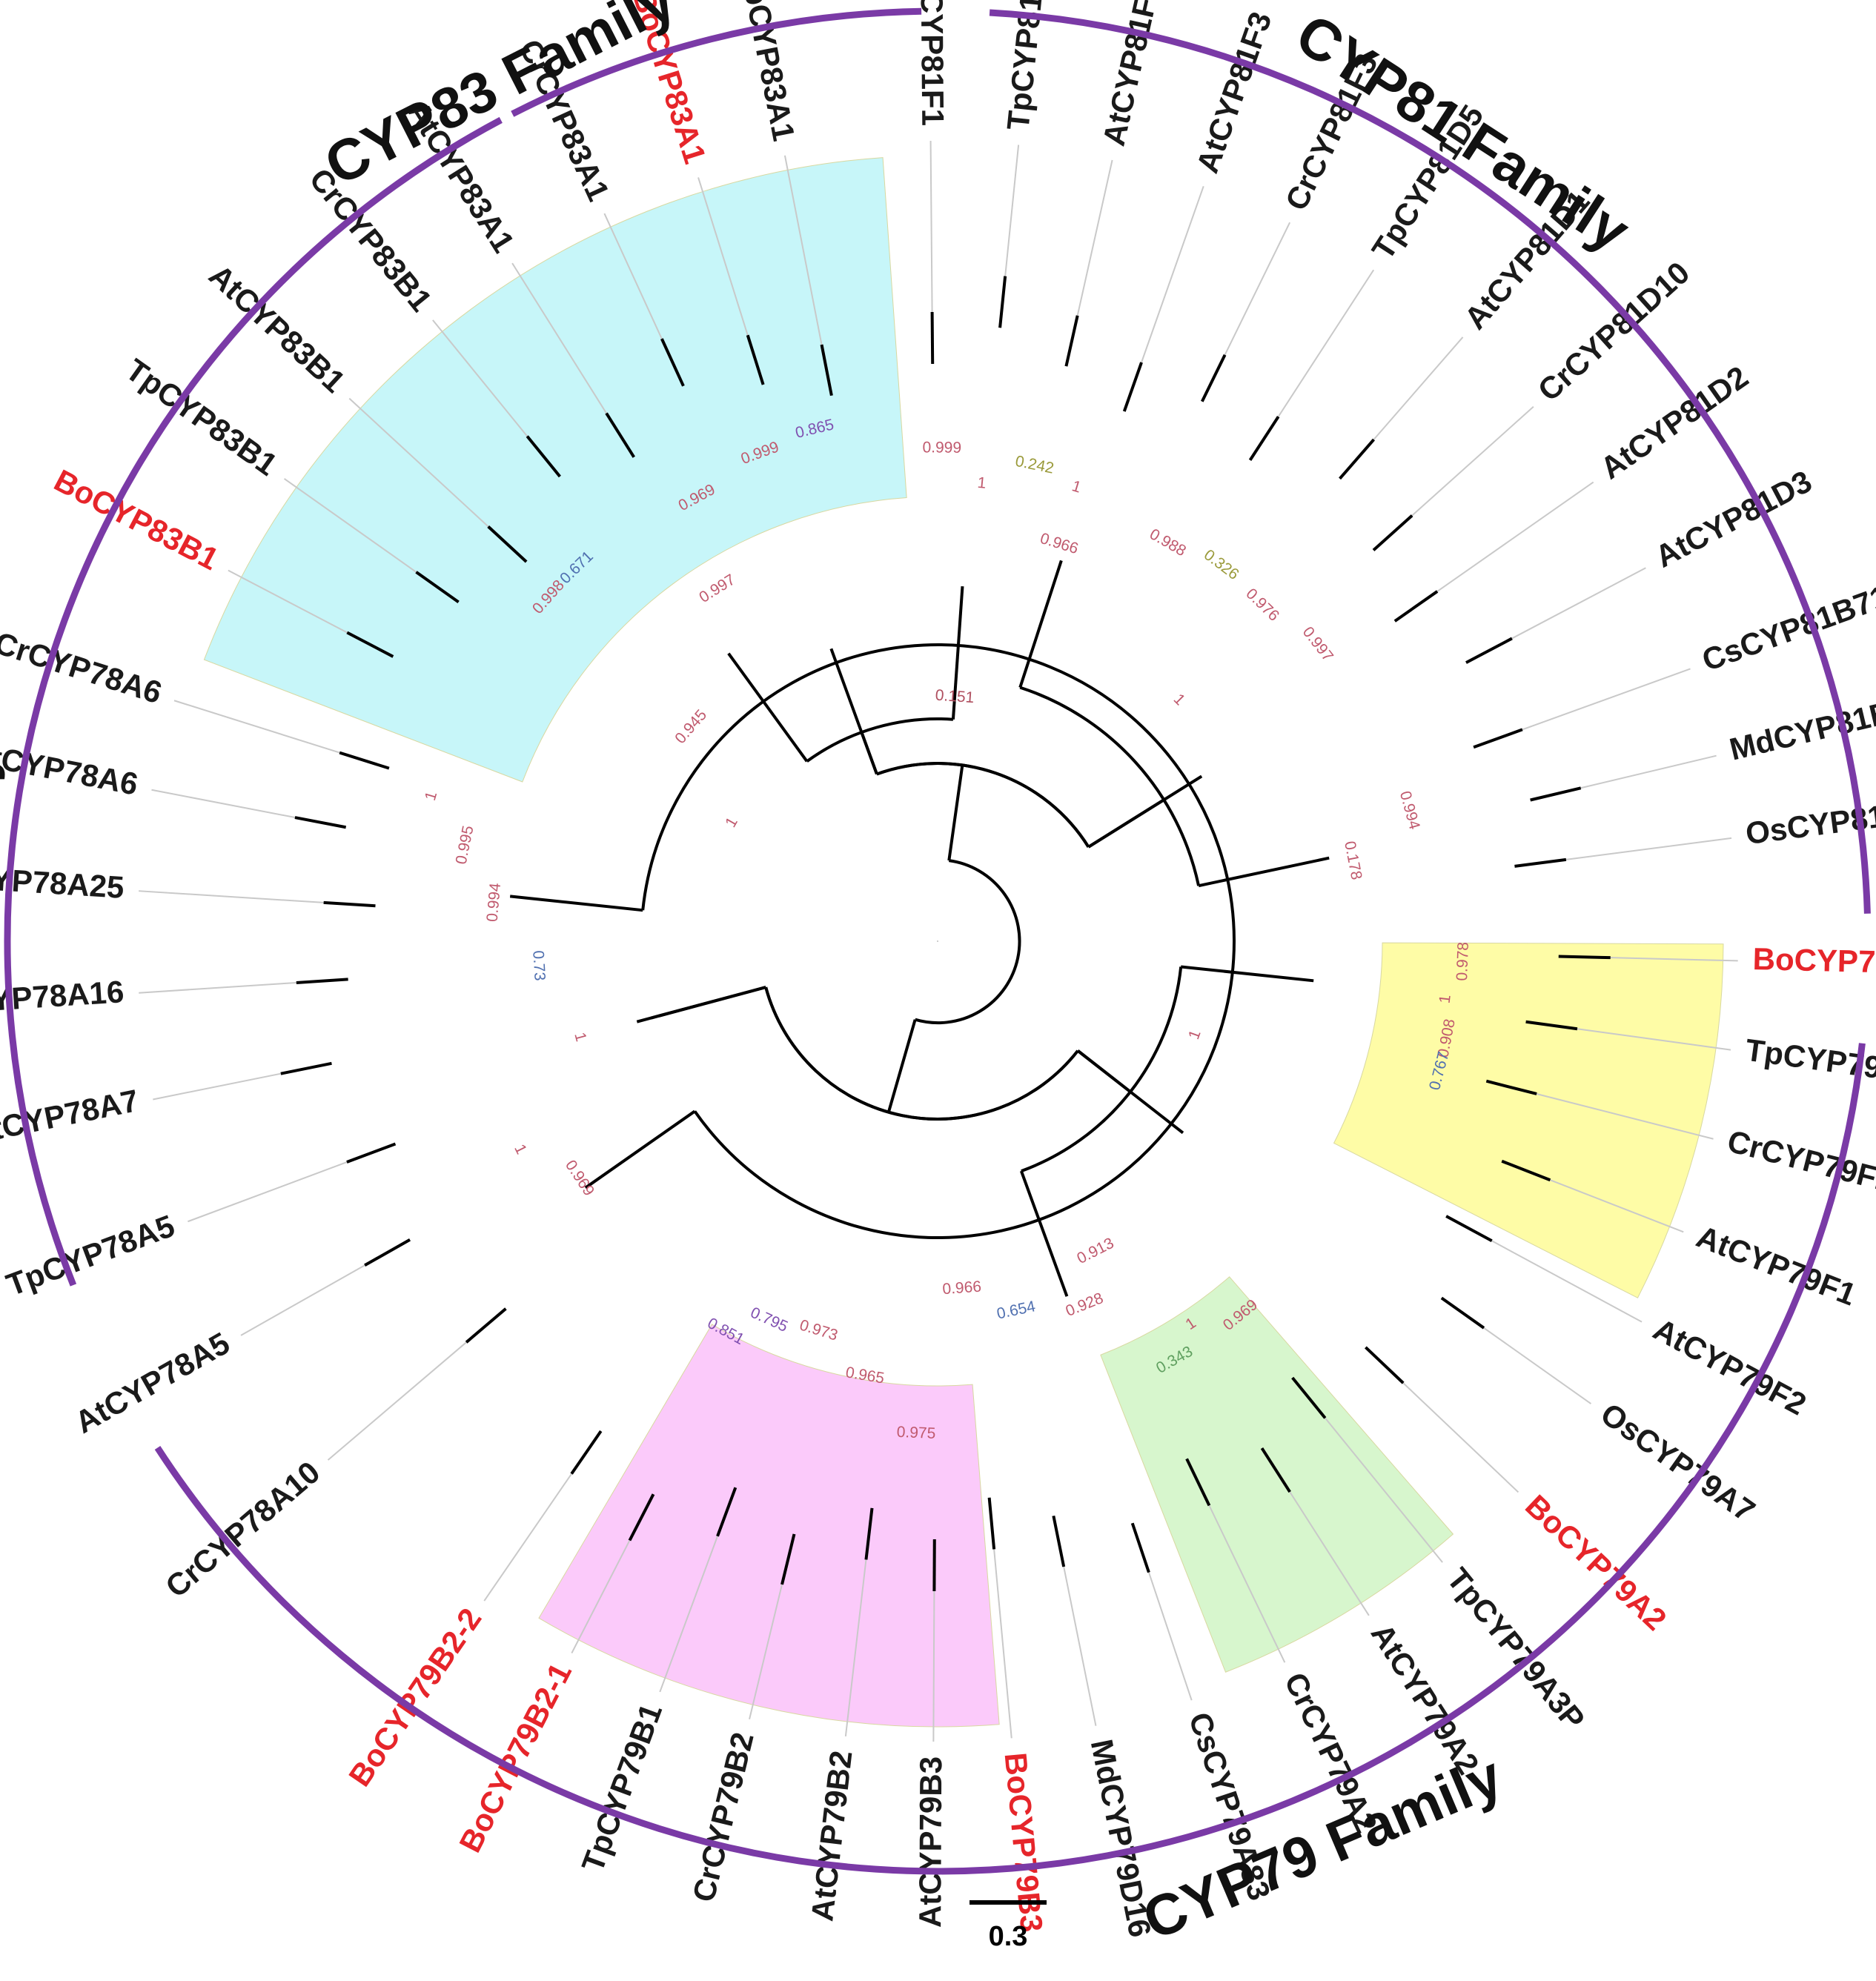 The height and width of the screenshot is (1981, 1876). Describe the element at coordinates (1800, 1161) in the screenshot. I see `leaf-label: CrCYP79F1` at that location.